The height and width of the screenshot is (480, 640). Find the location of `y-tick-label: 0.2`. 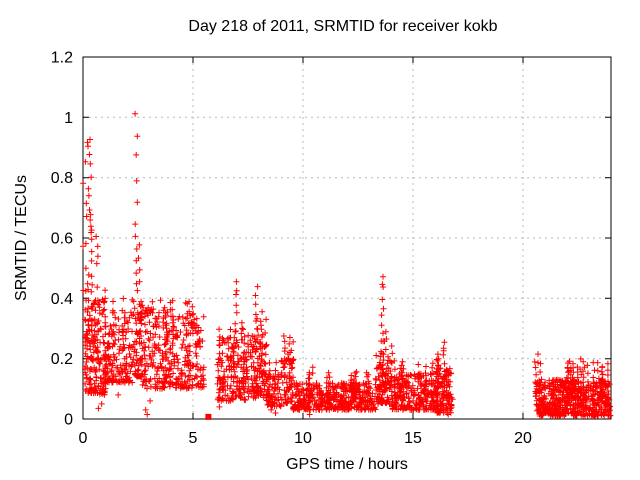

y-tick-label: 0.2 is located at coordinates (62, 359).